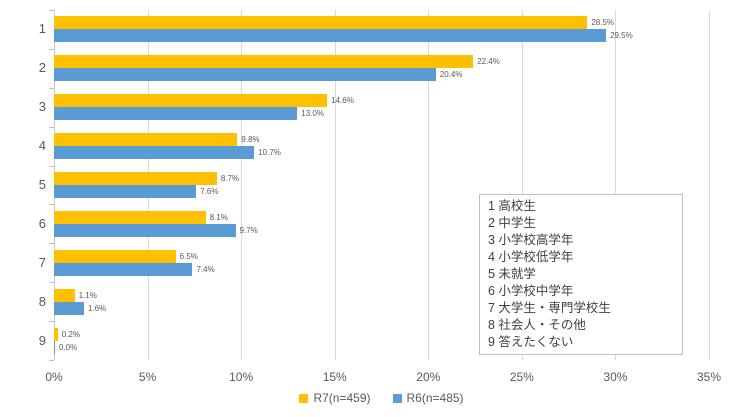 This screenshot has width=740, height=417. Describe the element at coordinates (135, 178) in the screenshot. I see `bar-r7-cat5` at that location.